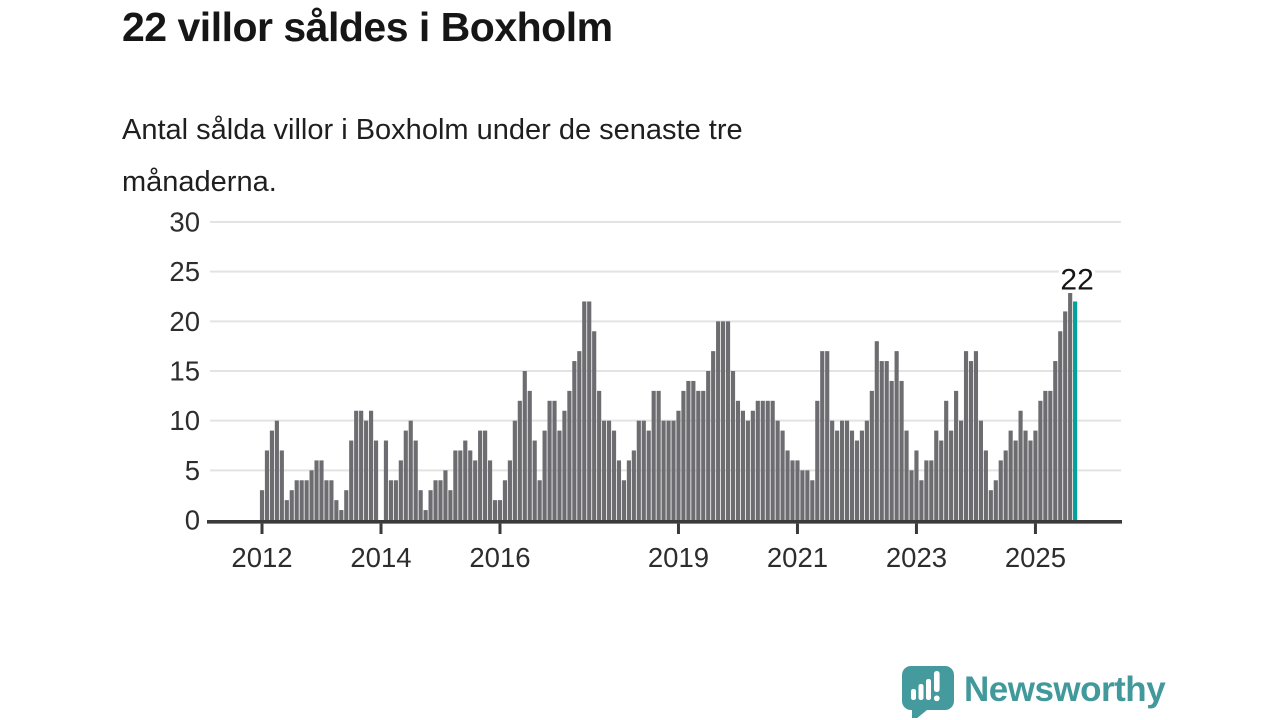  Describe the element at coordinates (1065, 689) in the screenshot. I see `brand-name: Newsworthy` at that location.